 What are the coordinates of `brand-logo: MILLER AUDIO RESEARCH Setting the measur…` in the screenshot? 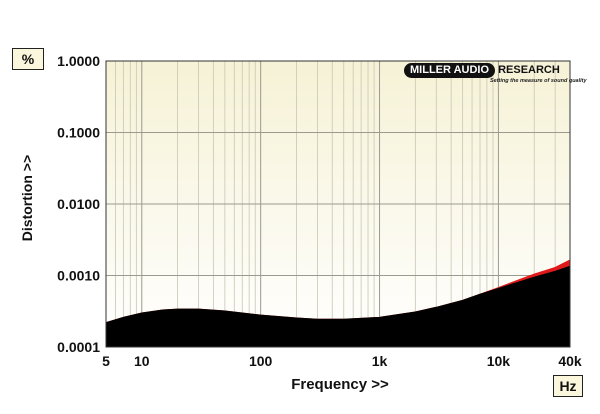 It's located at (495, 76).